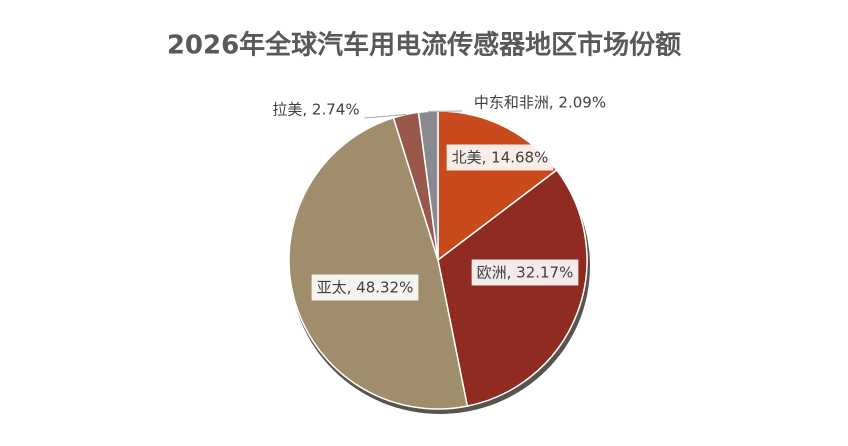 The height and width of the screenshot is (446, 848). Describe the element at coordinates (424, 45) in the screenshot. I see `chart-title: 2026年全球汽车用电流传感器地区市场份额` at that location.